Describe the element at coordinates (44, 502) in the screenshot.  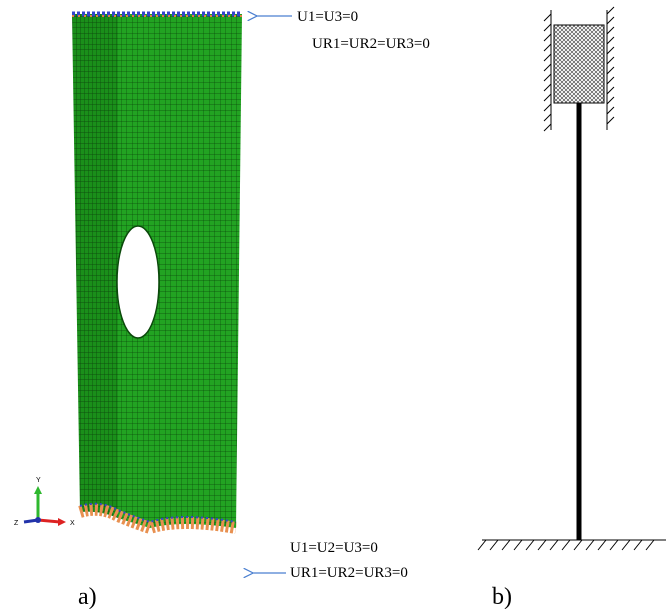
I see `axis-triad: Y Z X` at that location.